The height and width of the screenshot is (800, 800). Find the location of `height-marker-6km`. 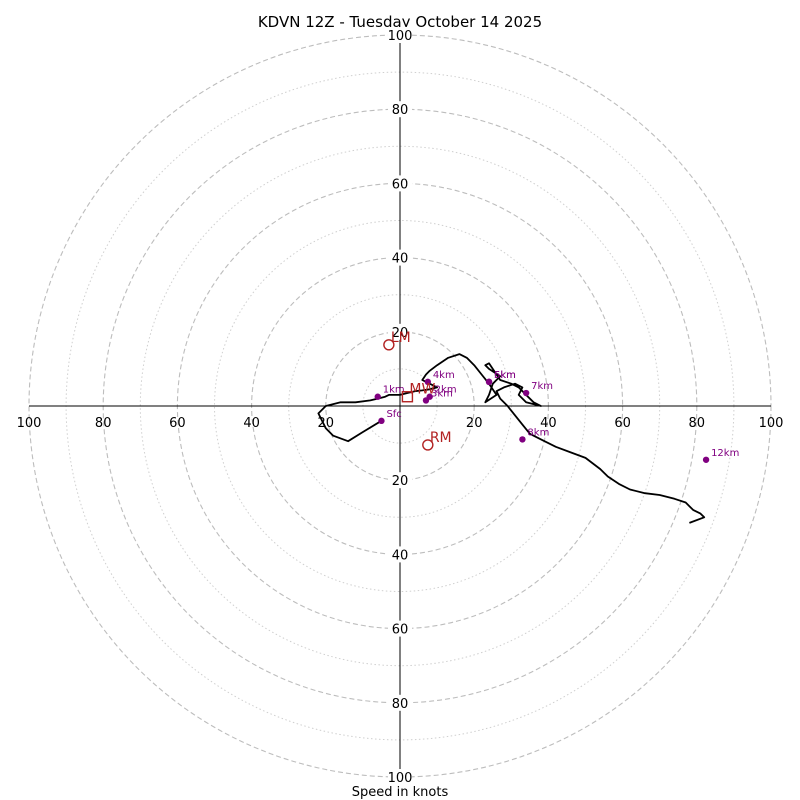

height-marker-6km is located at coordinates (489, 382).